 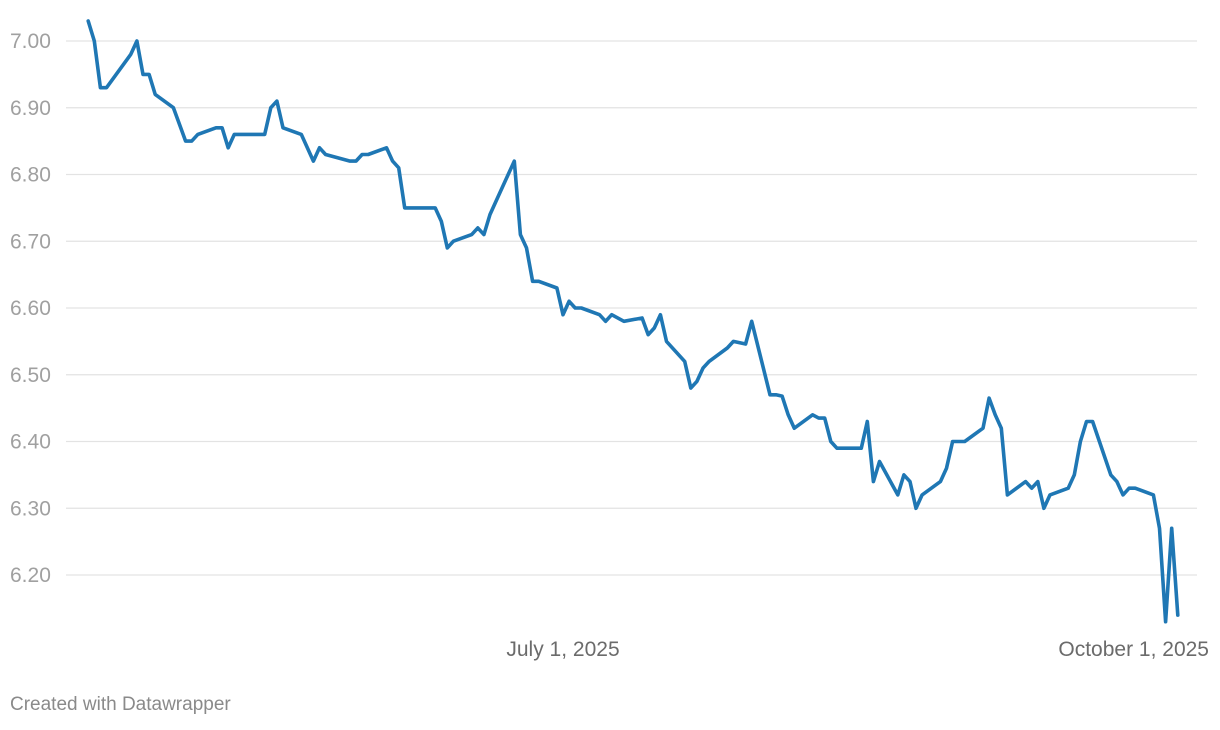 I want to click on y-tick-label: 6.50, so click(x=30, y=375).